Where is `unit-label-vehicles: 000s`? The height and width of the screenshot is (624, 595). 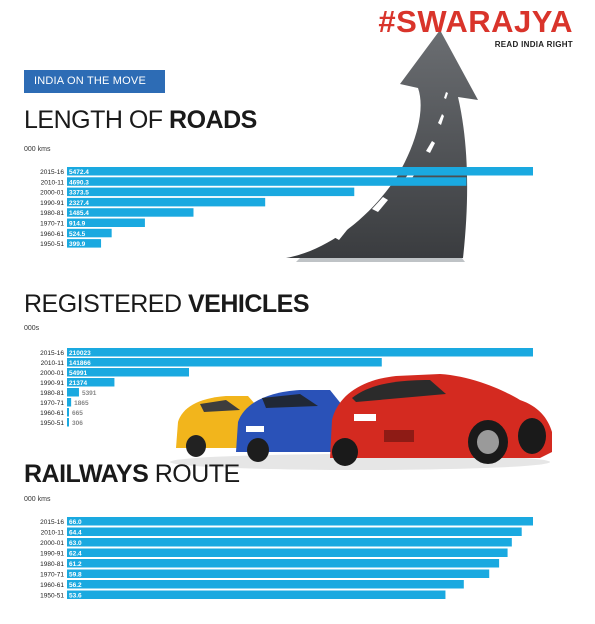
unit-label-vehicles: 000s is located at coordinates (32, 328).